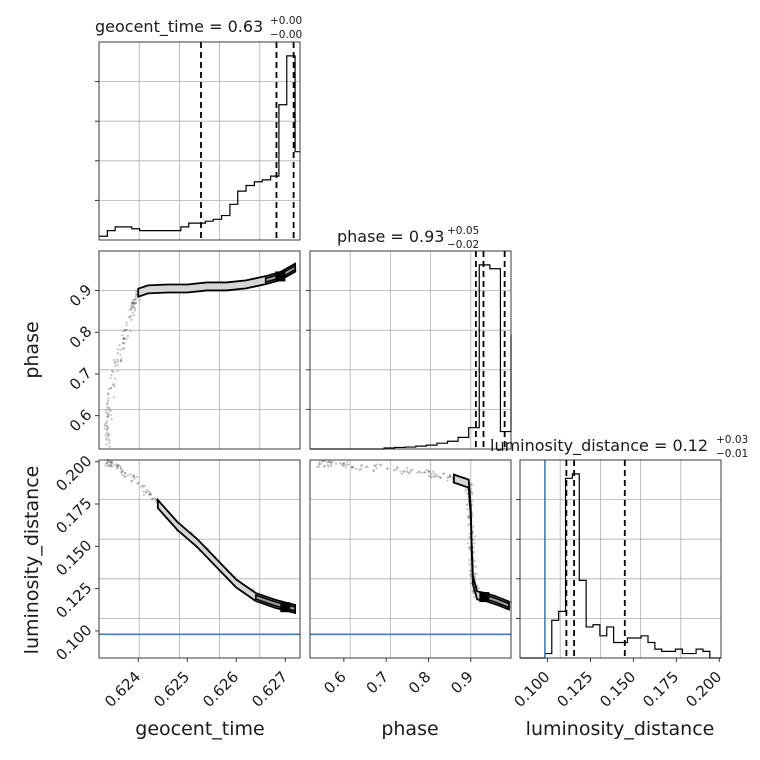 The image size is (760, 760). Describe the element at coordinates (410, 350) in the screenshot. I see `panel-phase-hist-frame` at that location.